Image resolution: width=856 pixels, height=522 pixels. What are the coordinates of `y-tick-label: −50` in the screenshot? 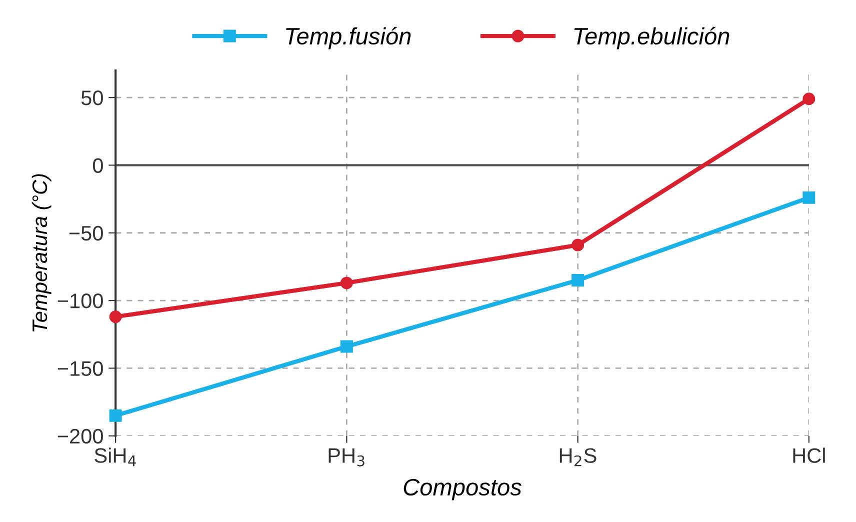 It's located at (86, 233).